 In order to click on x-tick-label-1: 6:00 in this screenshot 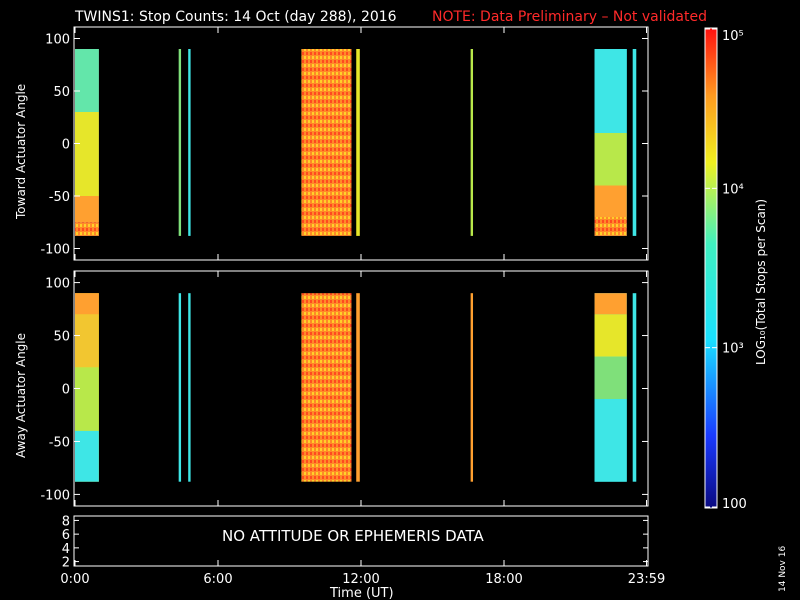, I will do `click(217, 579)`.